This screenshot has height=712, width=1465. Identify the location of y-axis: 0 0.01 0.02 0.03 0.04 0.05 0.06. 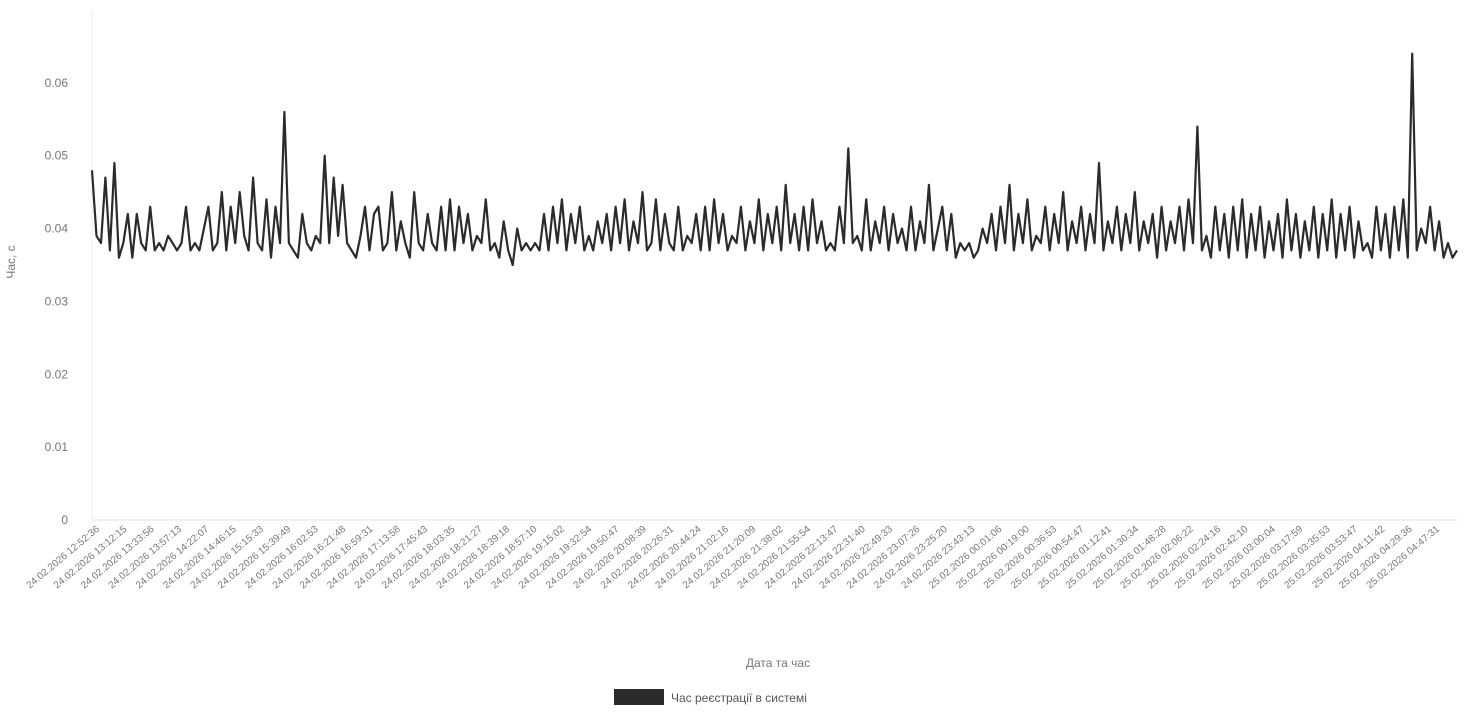
(57, 301).